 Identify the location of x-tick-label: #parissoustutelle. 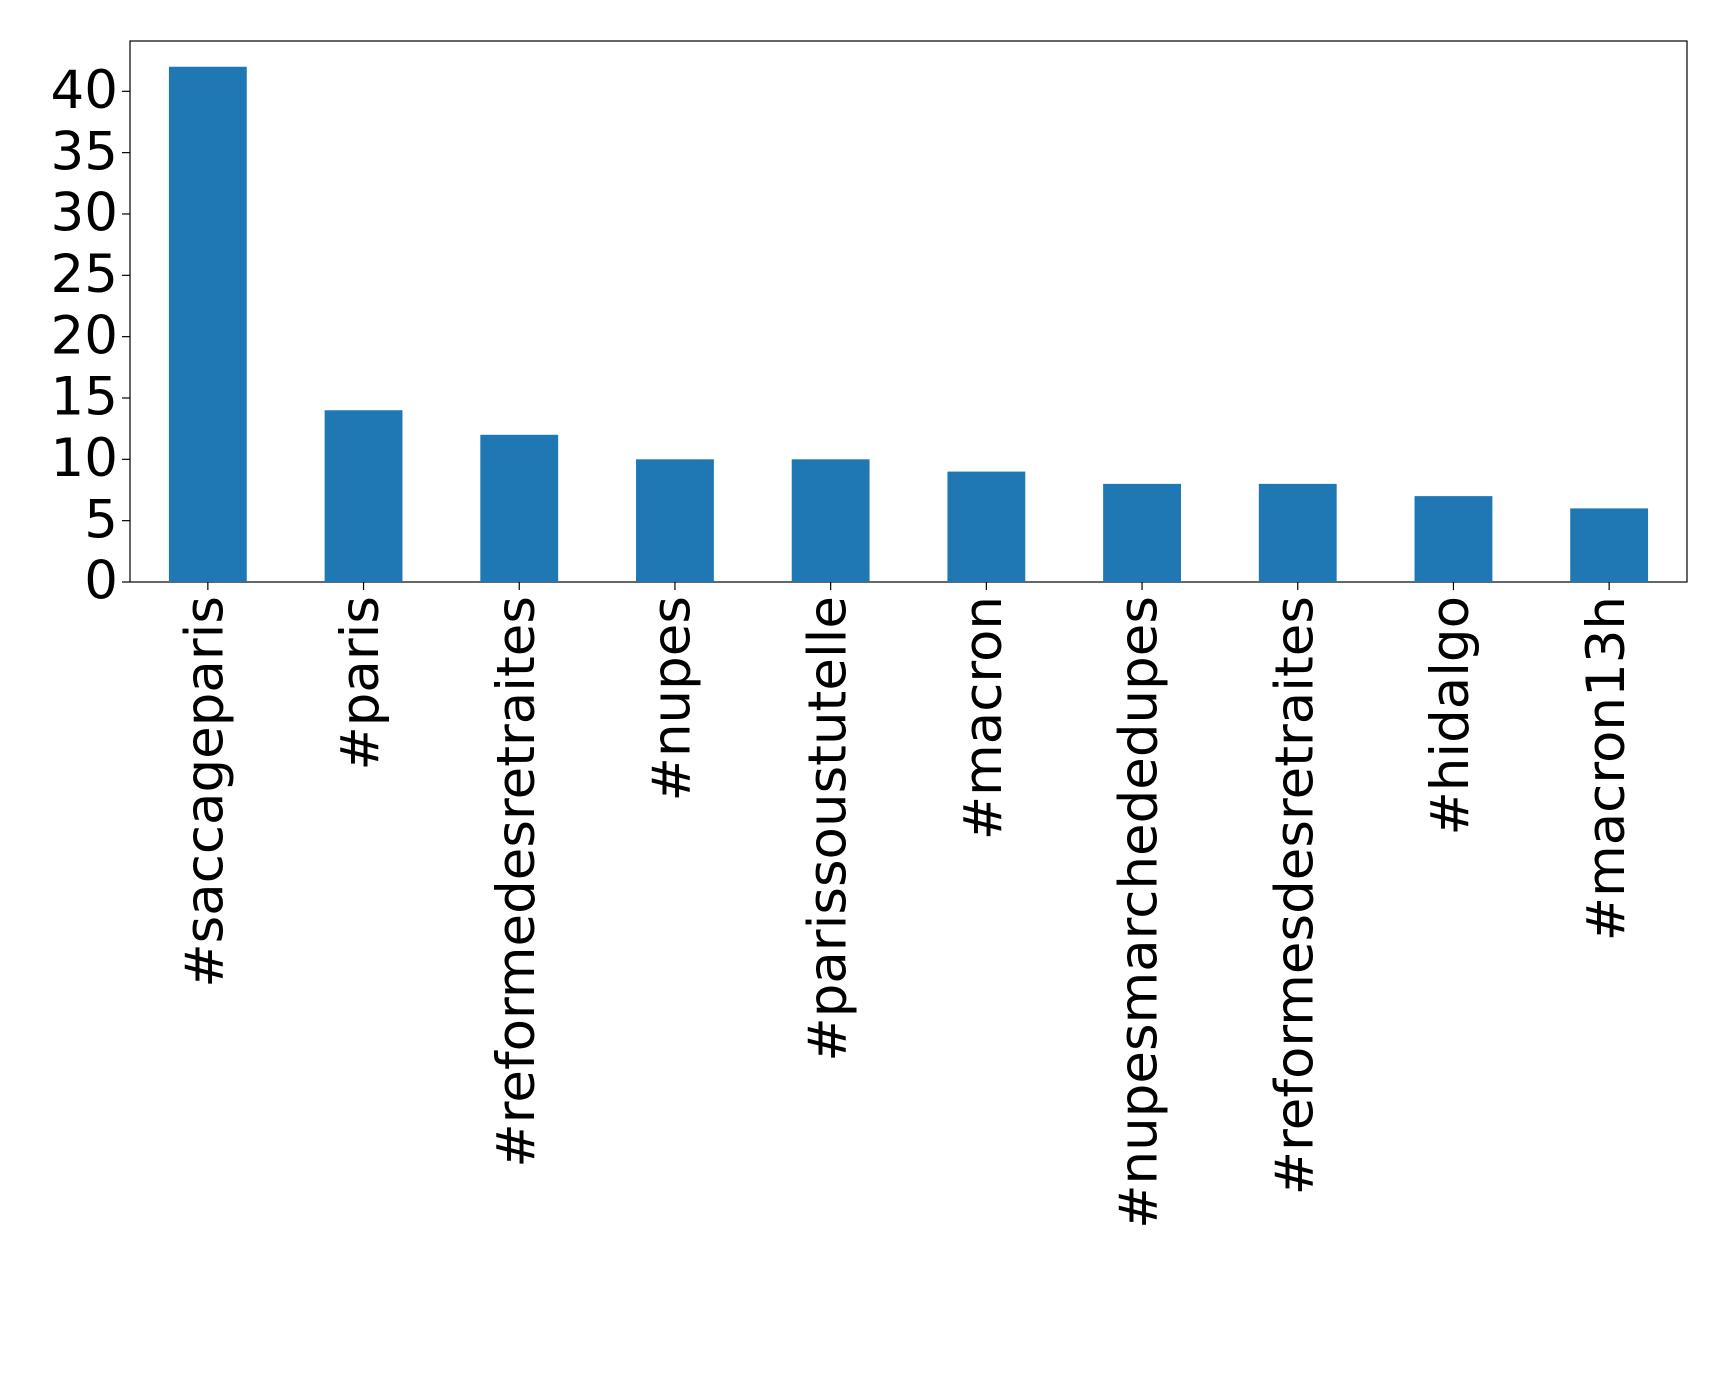
(827, 829).